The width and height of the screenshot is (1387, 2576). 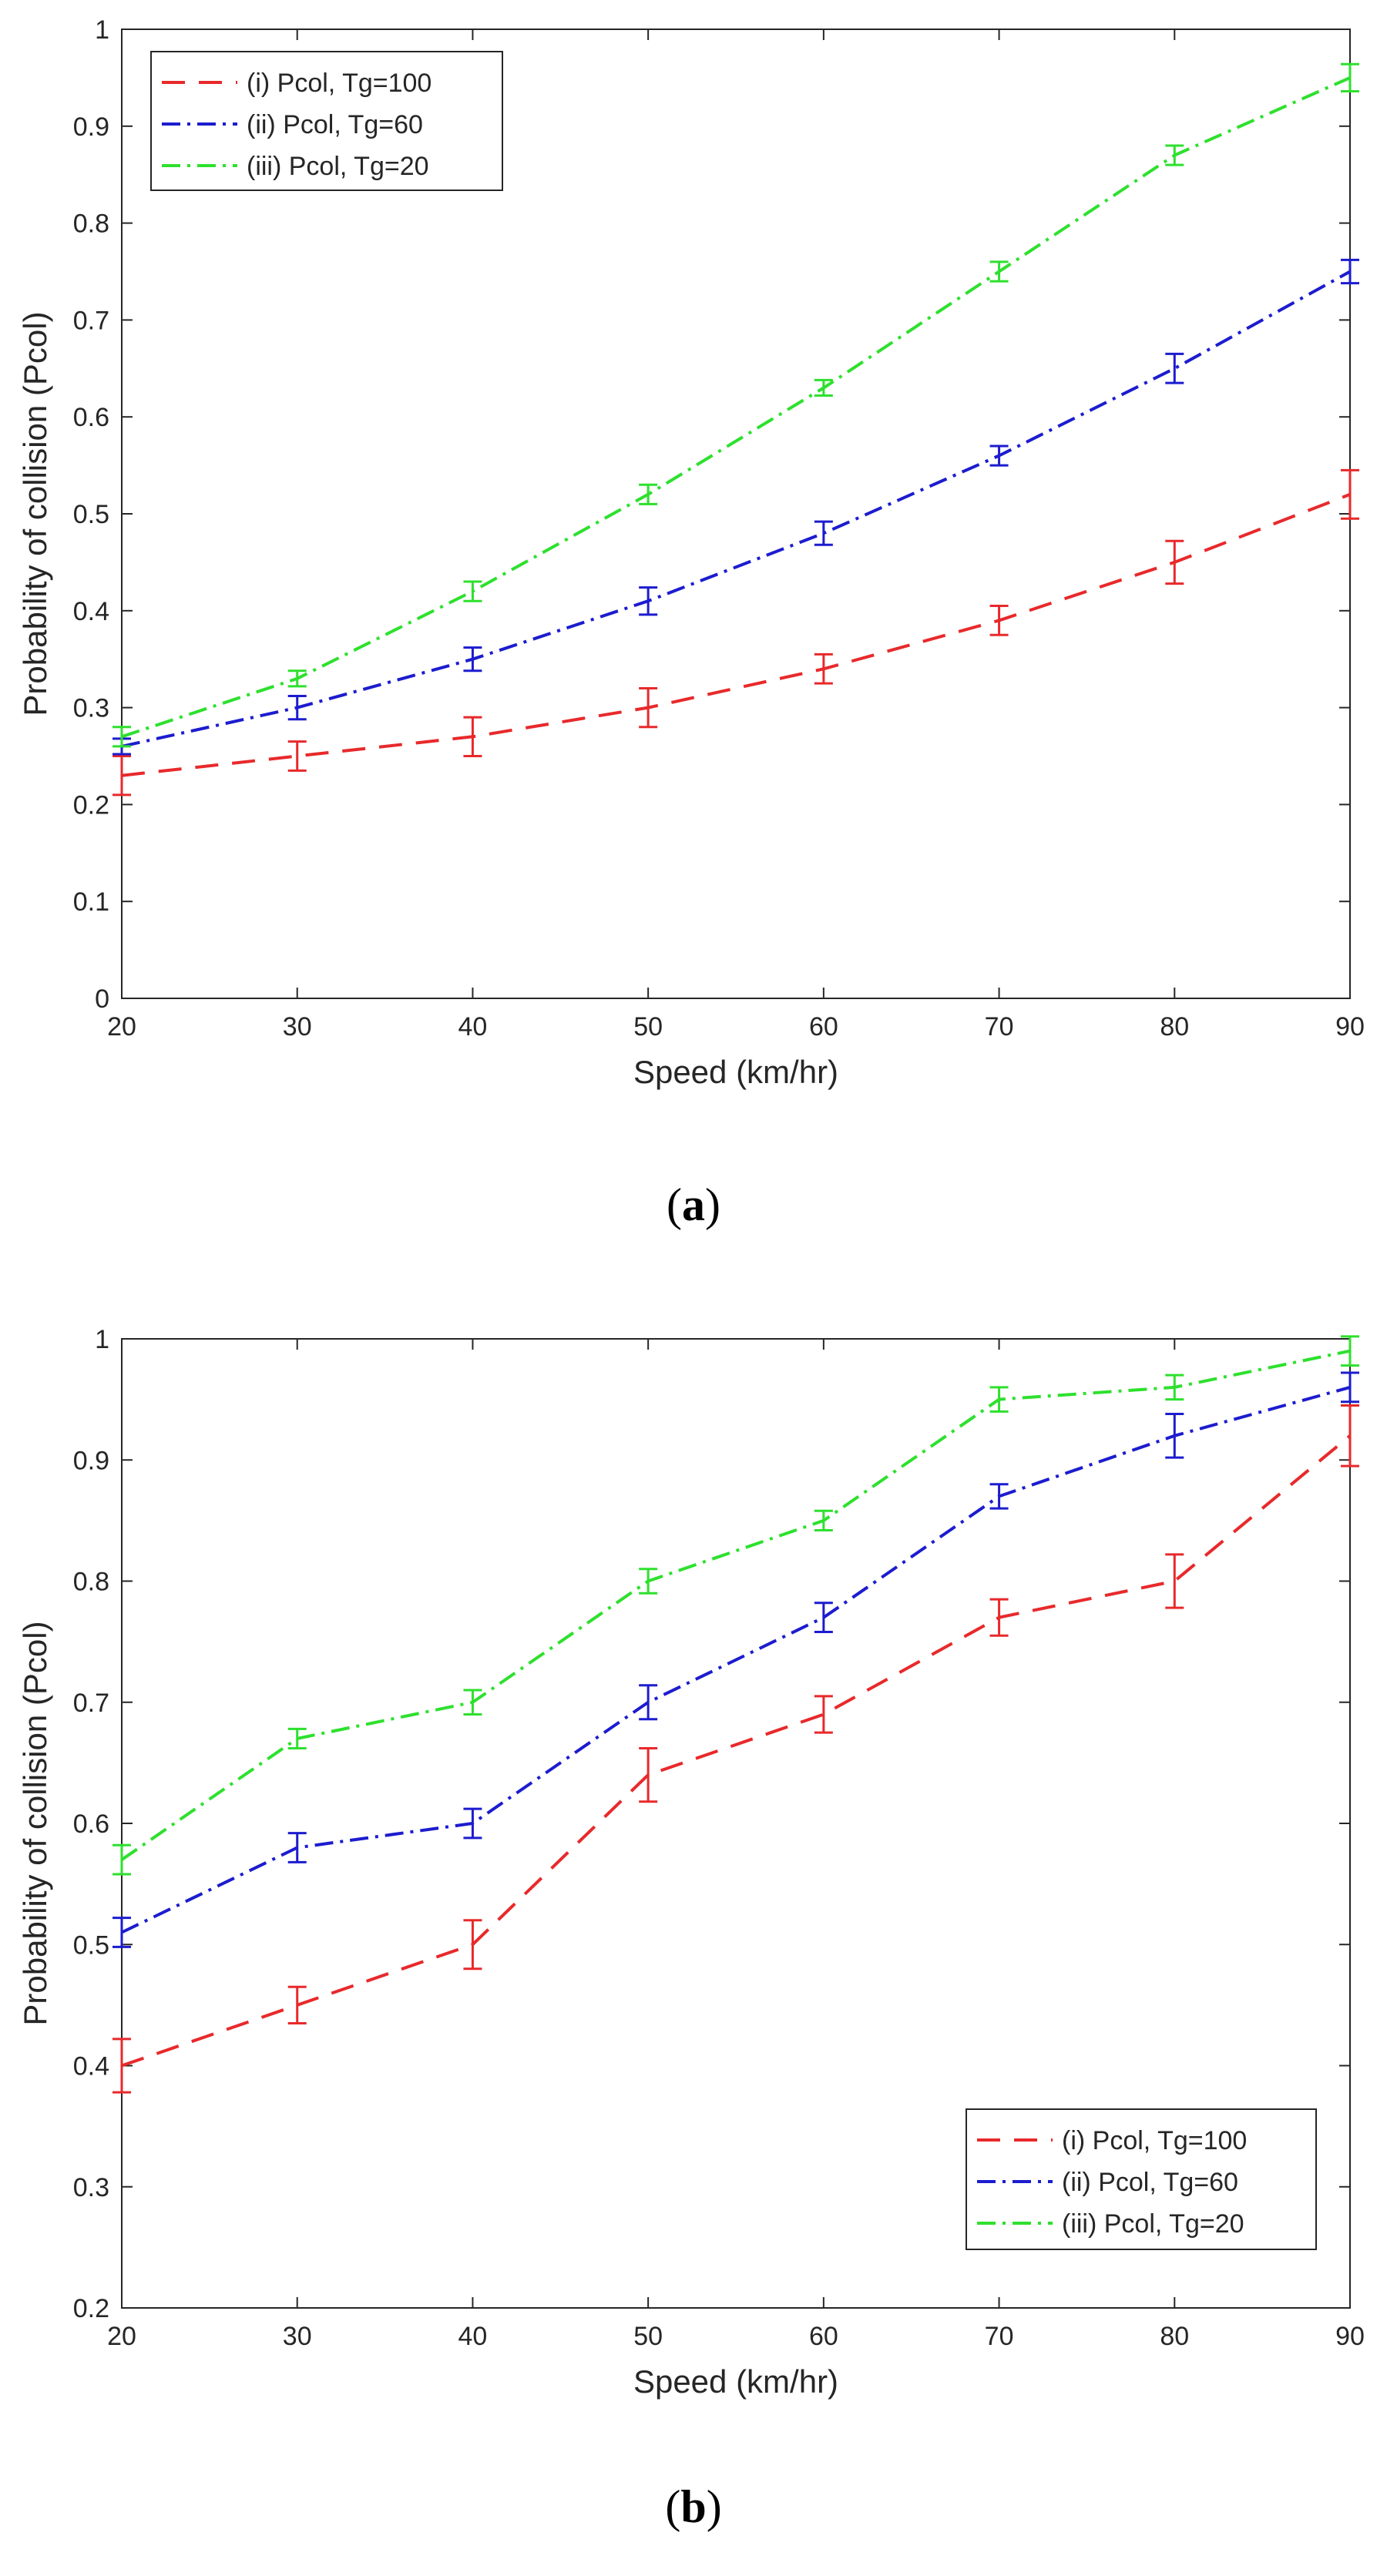 What do you see at coordinates (102, 30) in the screenshot?
I see `y-tick-label: 1` at bounding box center [102, 30].